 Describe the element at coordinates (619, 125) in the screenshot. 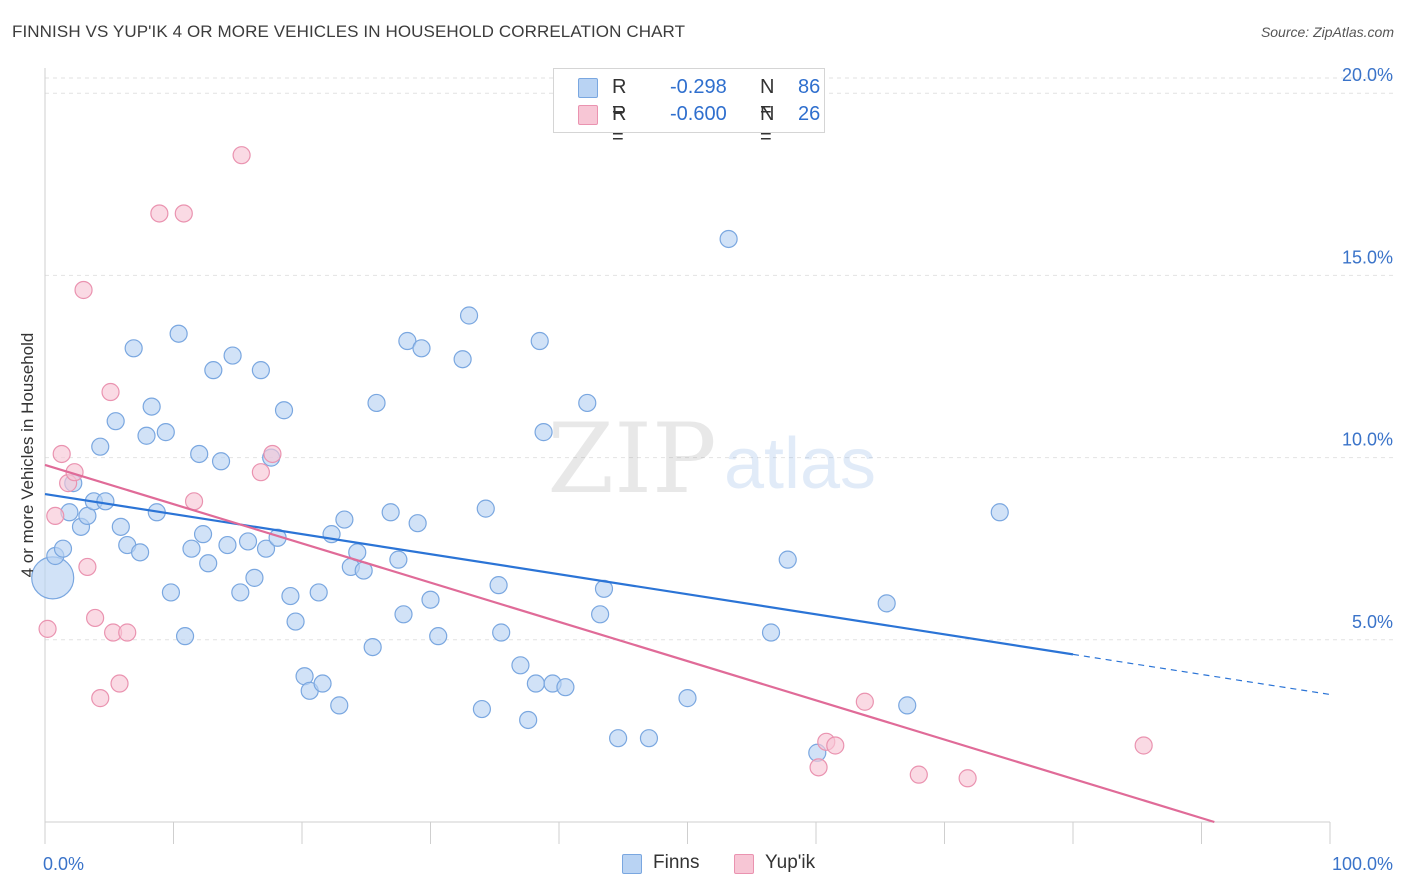

I see `r-label: R =` at that location.